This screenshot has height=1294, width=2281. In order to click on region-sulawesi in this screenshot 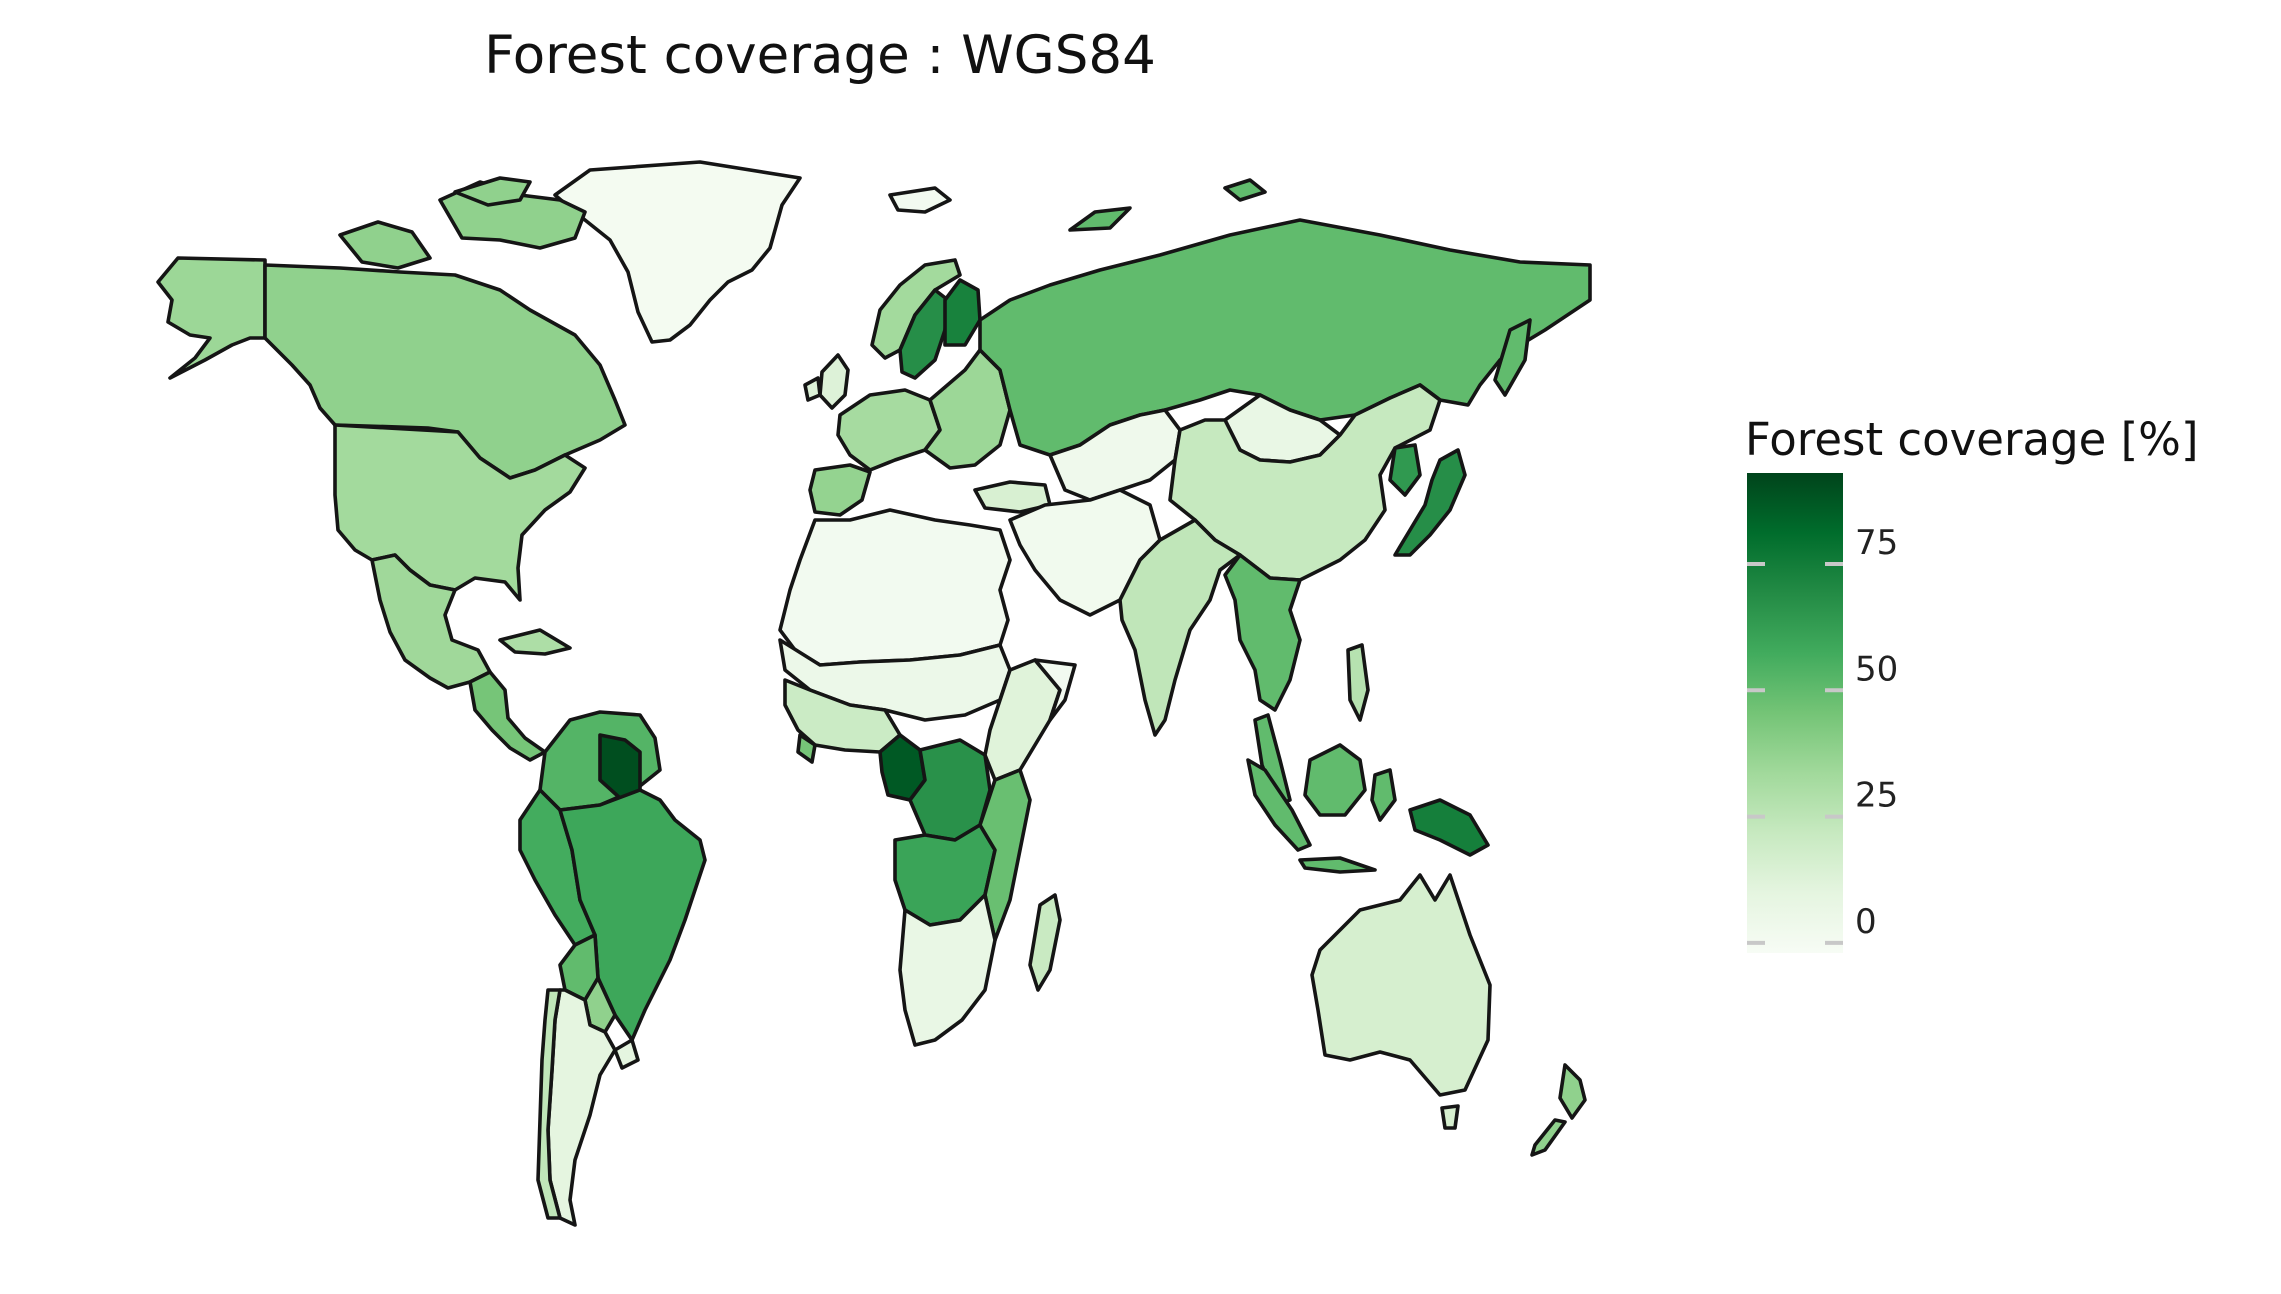, I will do `click(1383, 795)`.